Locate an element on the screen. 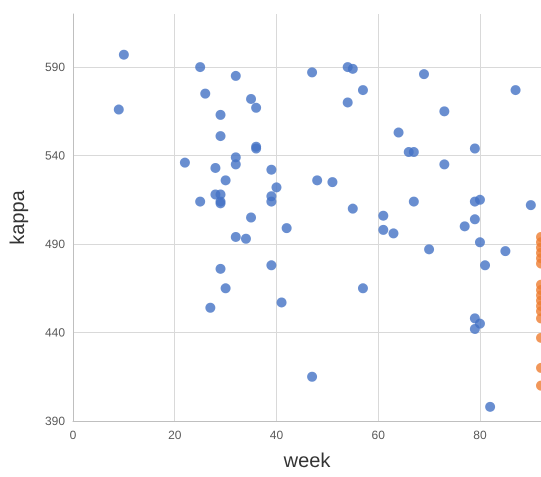 This screenshot has width=541, height=477. x-tick-label: 80 is located at coordinates (480, 435).